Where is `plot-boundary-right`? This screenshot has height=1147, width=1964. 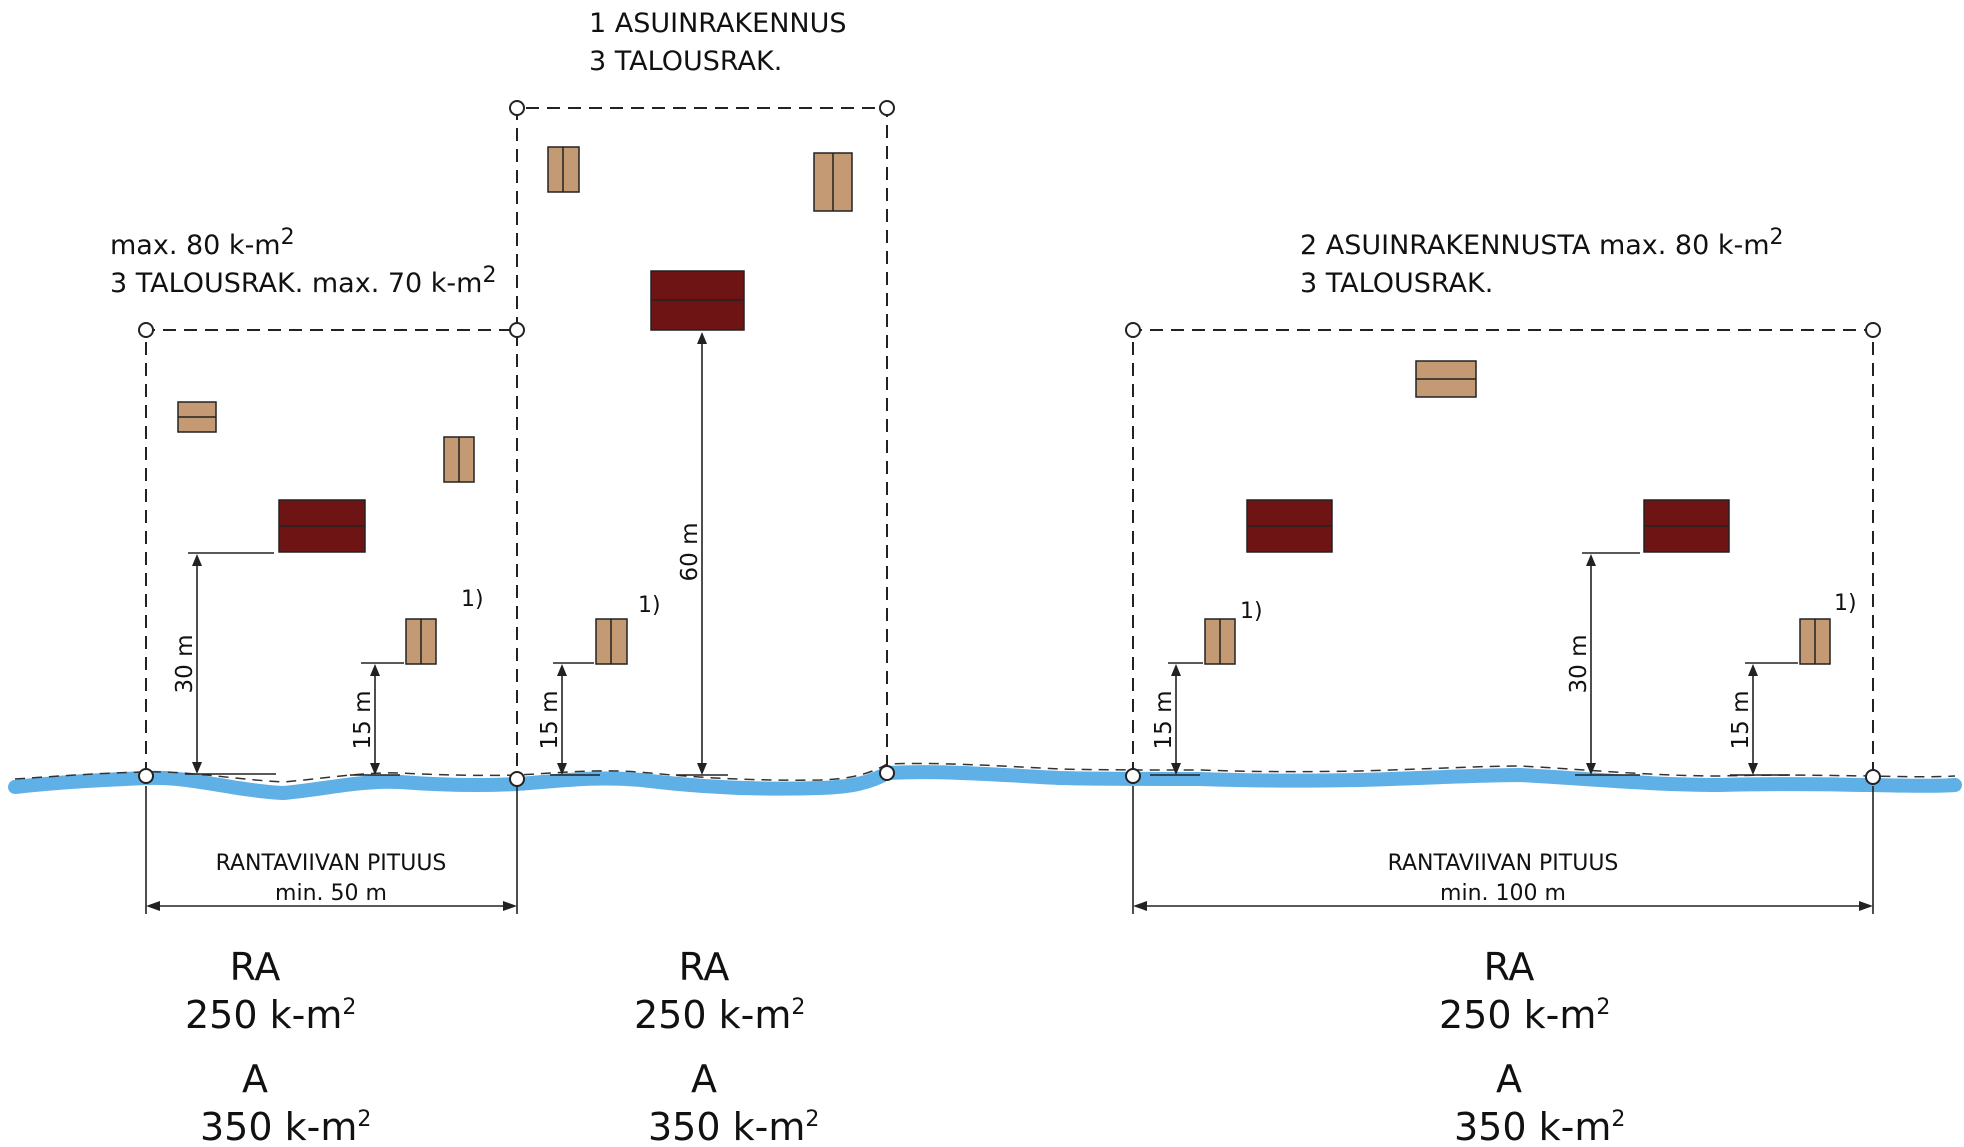
plot-boundary-right is located at coordinates (1503, 553).